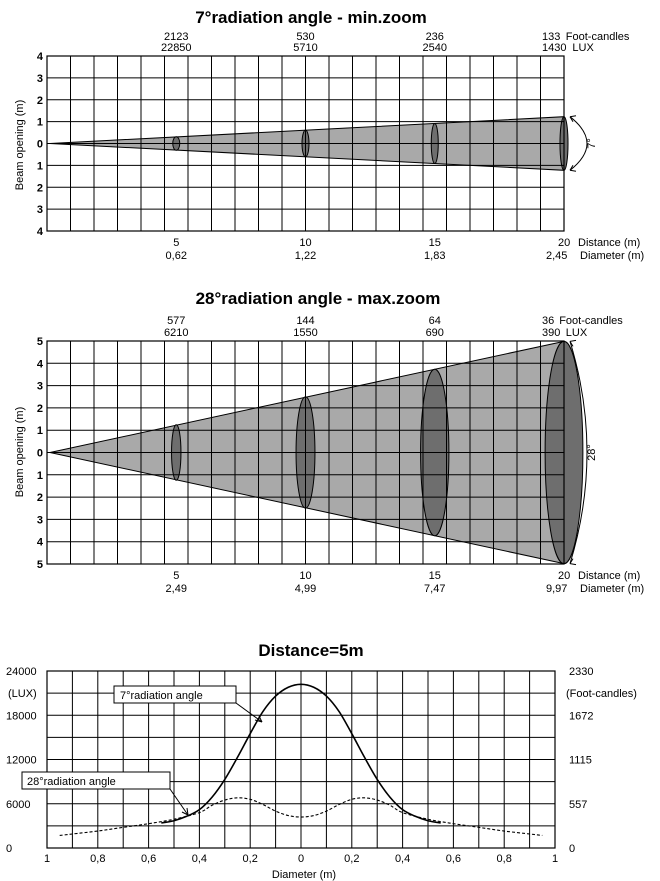  What do you see at coordinates (592, 452) in the screenshot?
I see `angle-label: 28°` at bounding box center [592, 452].